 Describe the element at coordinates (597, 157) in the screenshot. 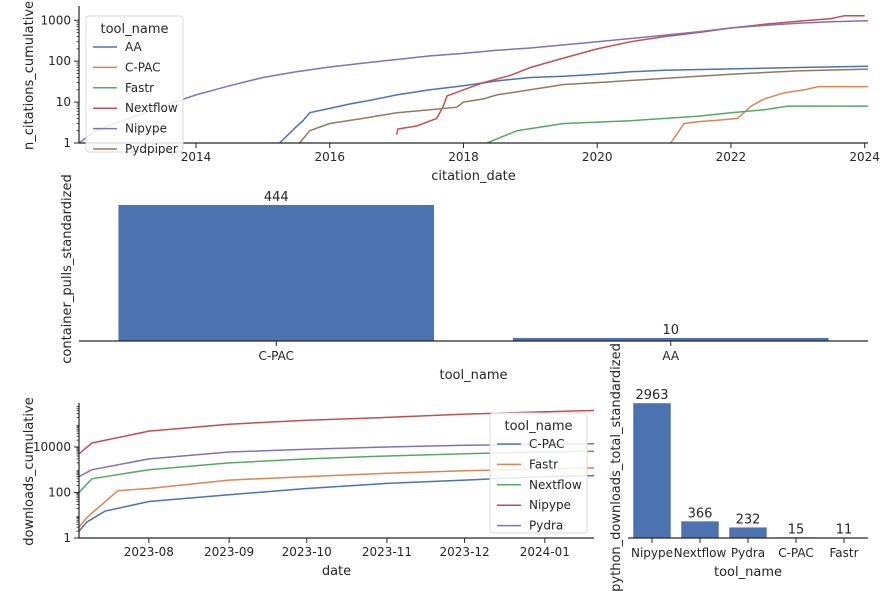

I see `x-tick-label: 2020` at that location.